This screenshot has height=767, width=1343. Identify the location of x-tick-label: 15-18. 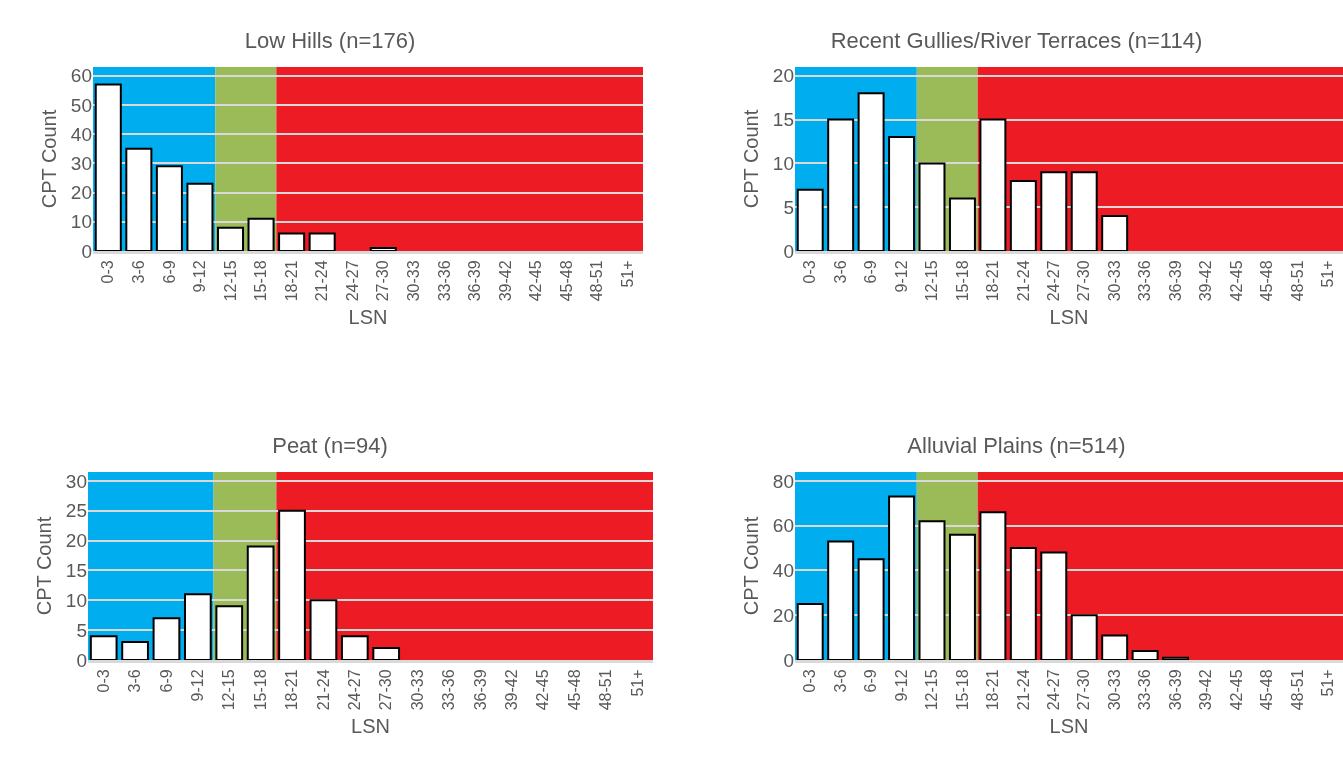
(261, 281).